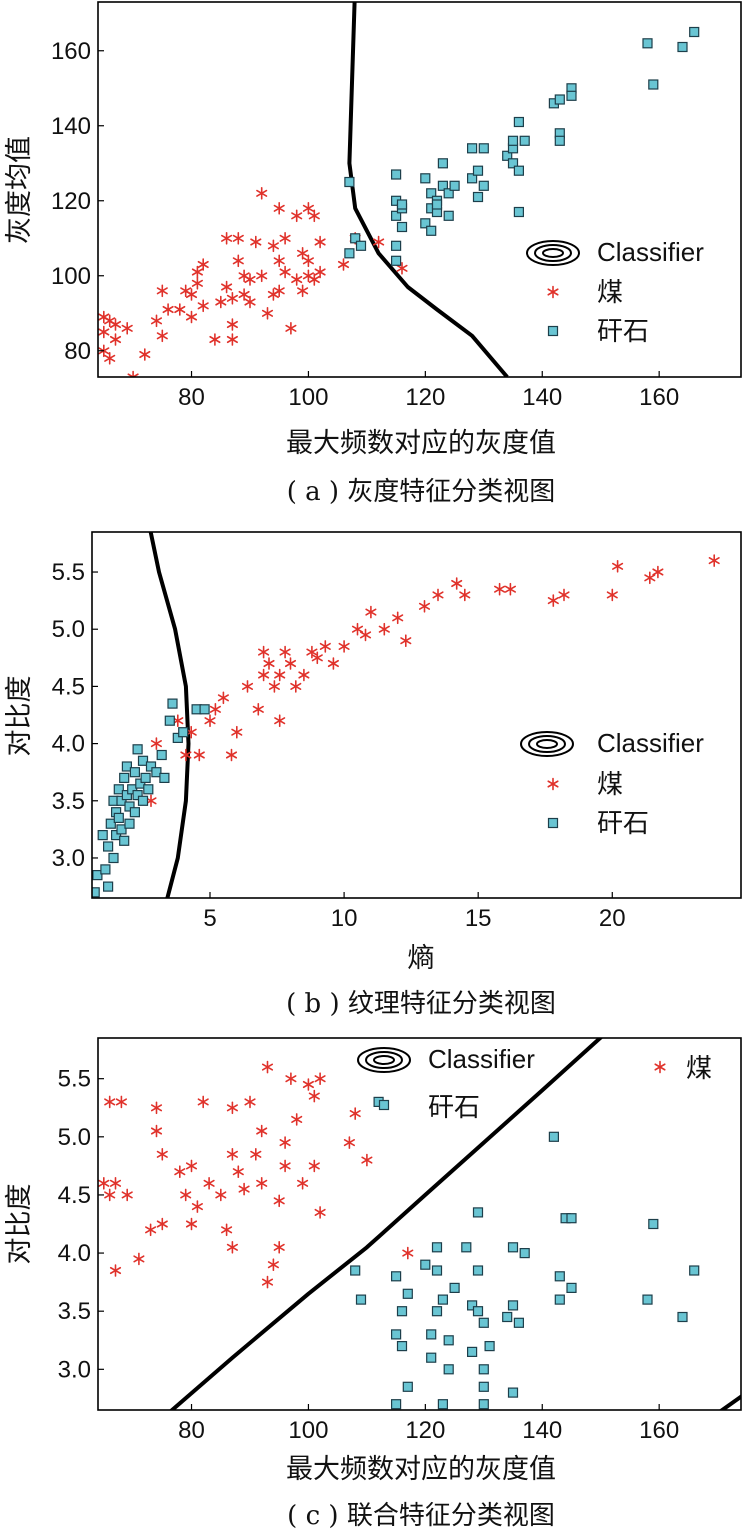 This screenshot has height=1538, width=752. What do you see at coordinates (481, 1059) in the screenshot?
I see `panel-c-legend-classifier-label: Classifier` at bounding box center [481, 1059].